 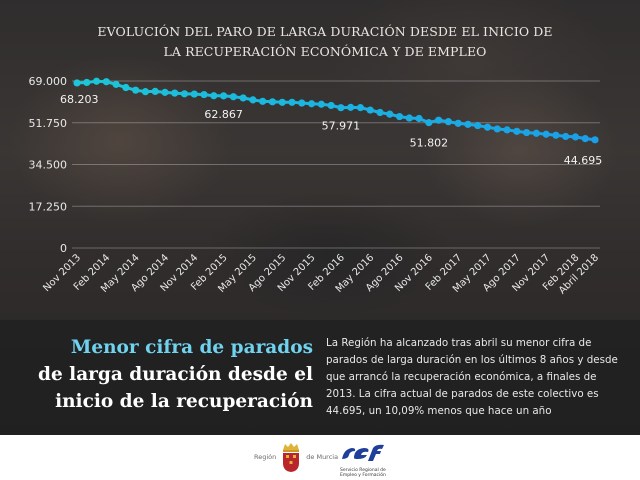 What do you see at coordinates (48, 206) in the screenshot?
I see `y-tick-label: 17.250` at bounding box center [48, 206].